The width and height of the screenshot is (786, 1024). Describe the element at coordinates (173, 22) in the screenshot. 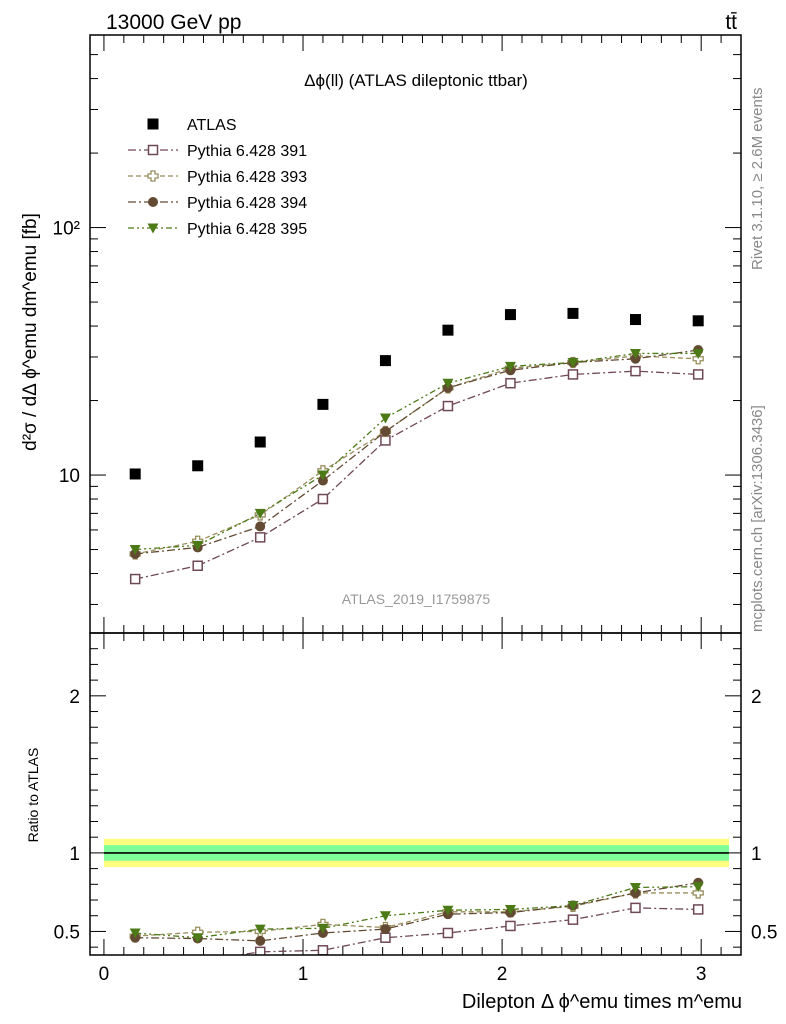

I see `energy-label: 13000 GeV pp` at that location.